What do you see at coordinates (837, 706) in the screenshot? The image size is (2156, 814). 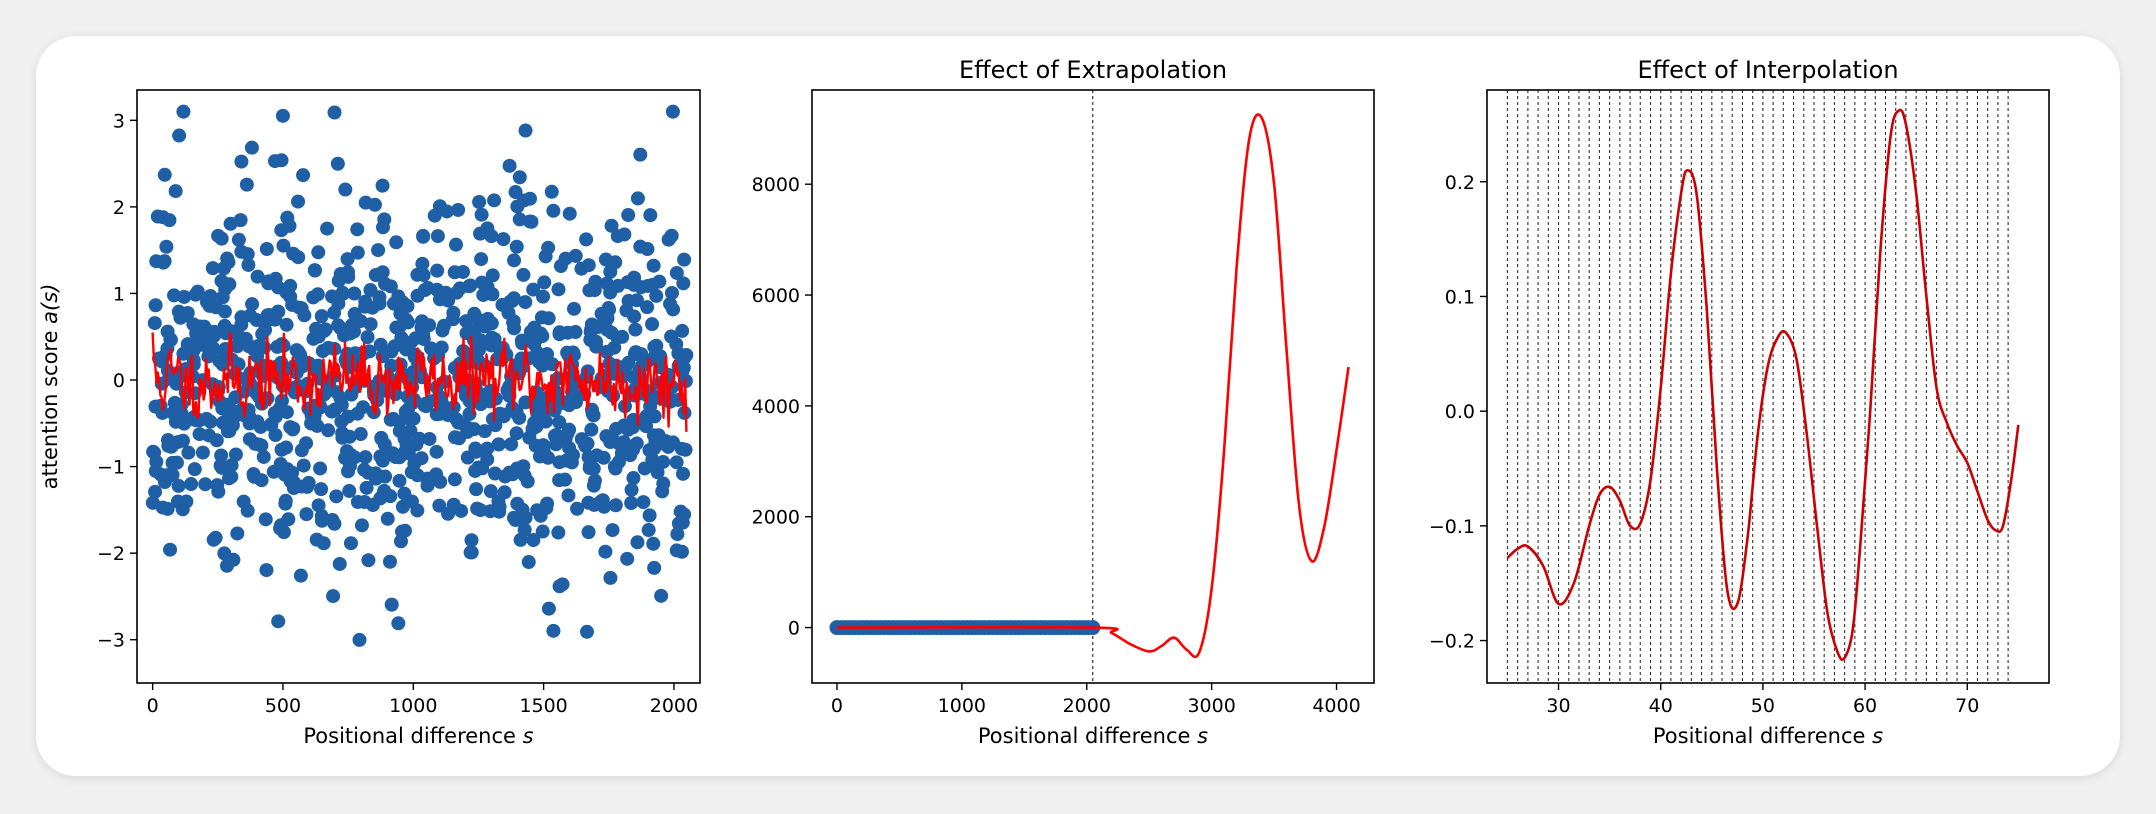 I see `x-tick-label: 0` at bounding box center [837, 706].